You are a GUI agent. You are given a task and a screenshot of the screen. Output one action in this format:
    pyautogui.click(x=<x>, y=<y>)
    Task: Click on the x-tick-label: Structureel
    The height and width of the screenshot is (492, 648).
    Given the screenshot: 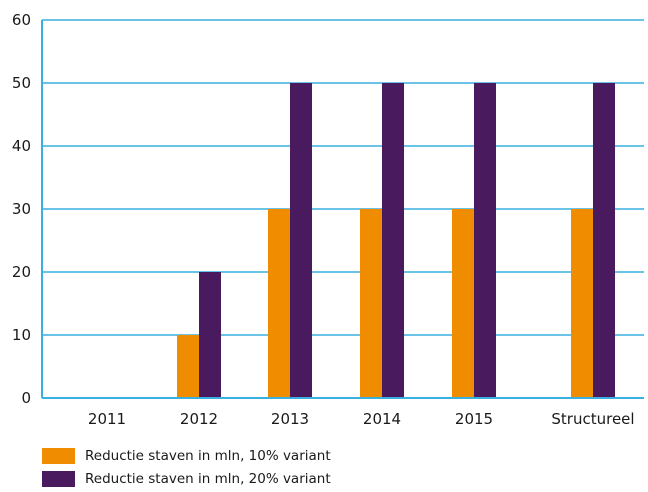 What is the action you would take?
    pyautogui.click(x=592, y=419)
    